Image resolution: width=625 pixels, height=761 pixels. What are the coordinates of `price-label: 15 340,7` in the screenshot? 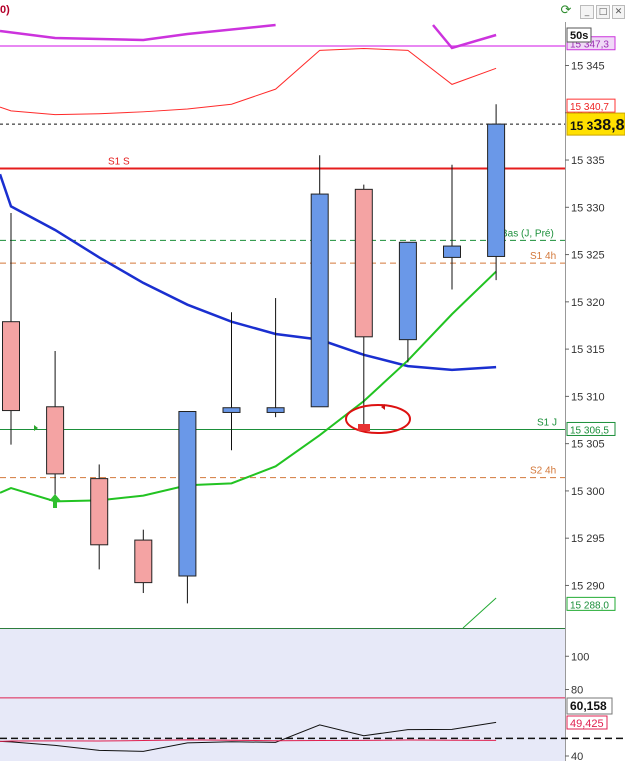 It's located at (589, 107).